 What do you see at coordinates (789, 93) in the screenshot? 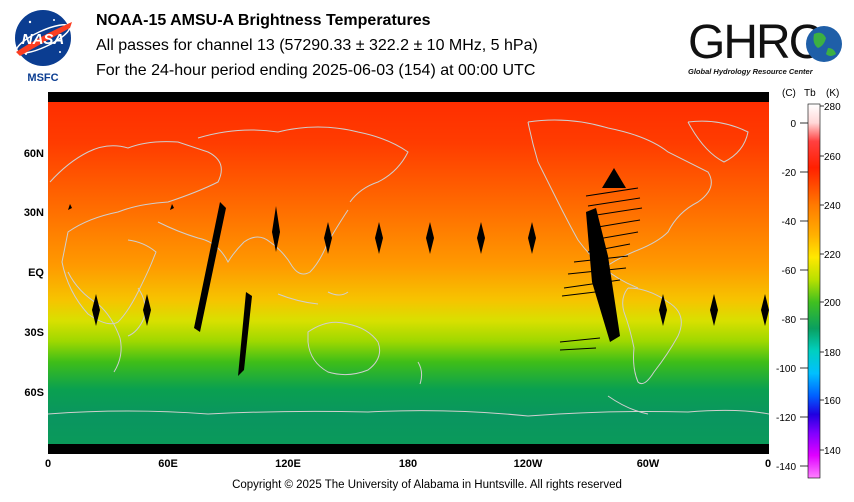
I see `scale-unit-celsius: (C)` at bounding box center [789, 93].